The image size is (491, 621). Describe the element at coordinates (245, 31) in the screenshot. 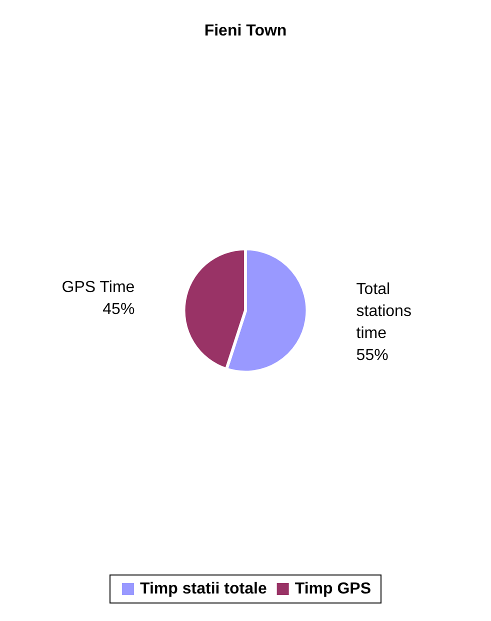

I see `chart-title: Fieni Town` at that location.